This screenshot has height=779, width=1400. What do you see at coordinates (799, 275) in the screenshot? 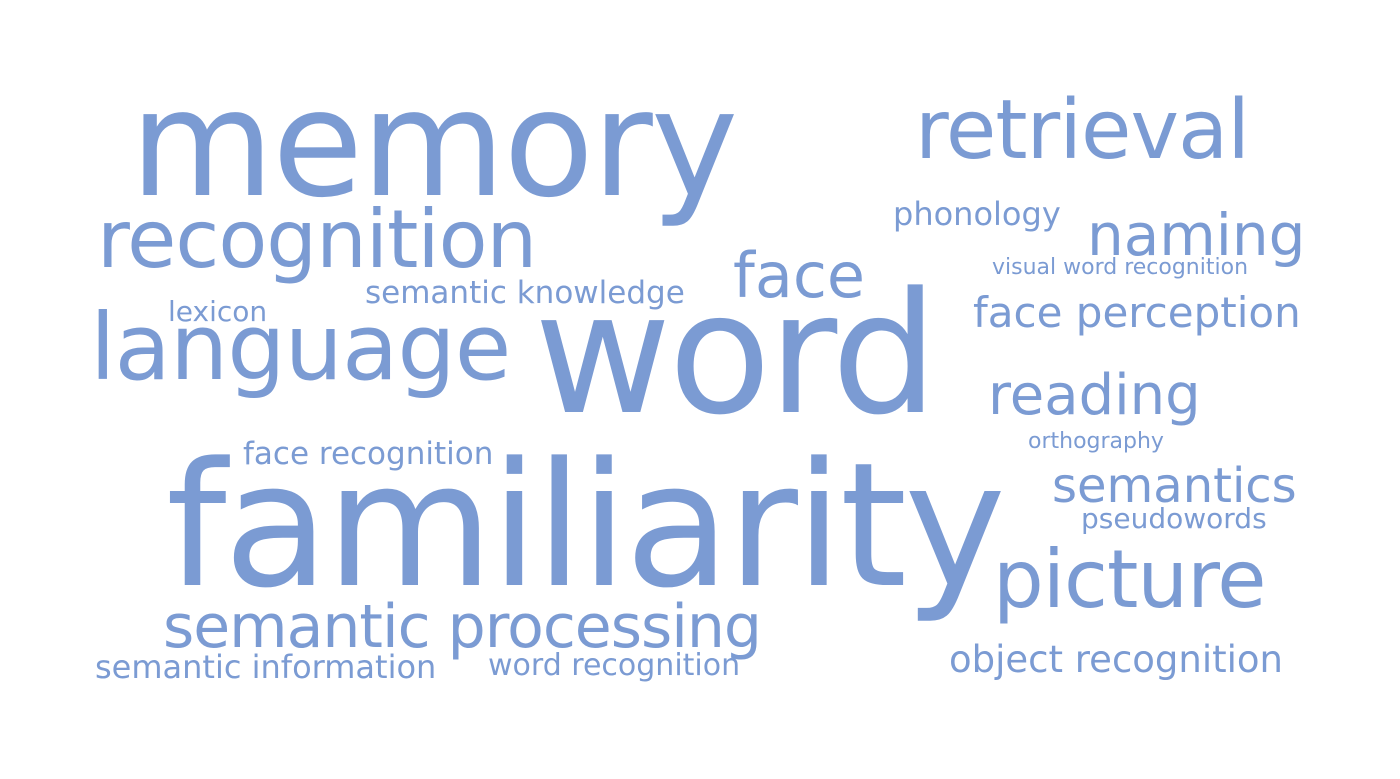
I see `word-face: face` at bounding box center [799, 275].